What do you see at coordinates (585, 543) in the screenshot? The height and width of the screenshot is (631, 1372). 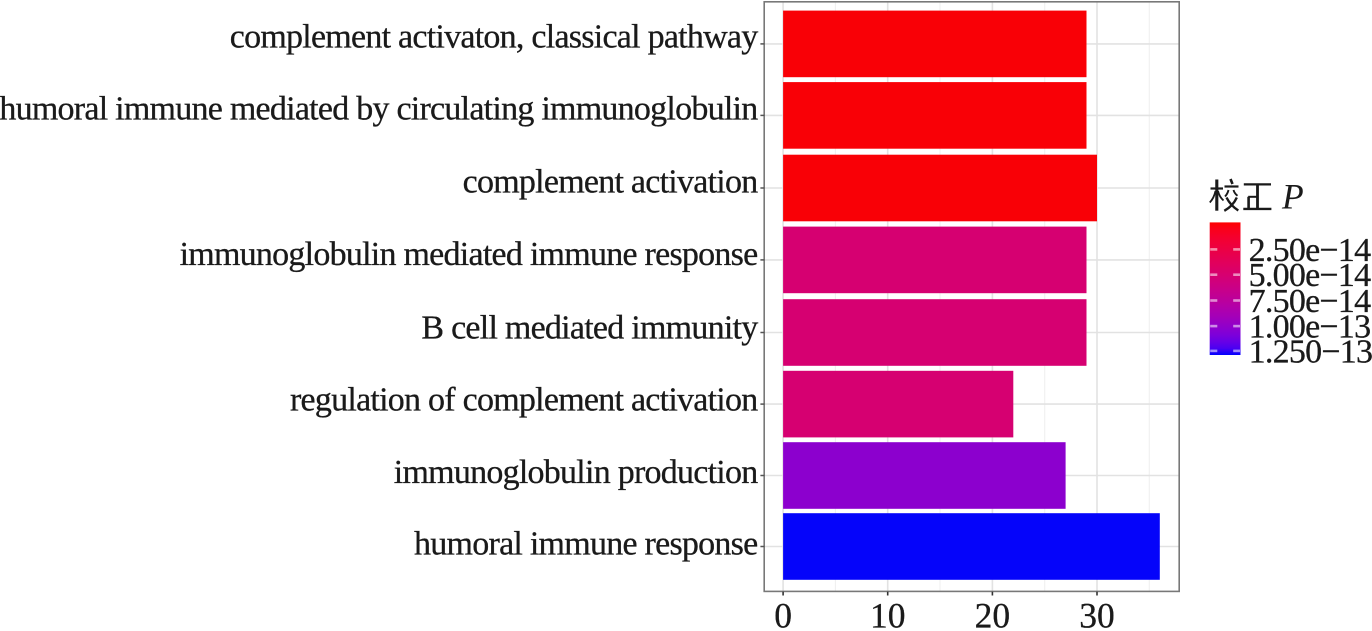 I see `svg-text: humoral immune response` at bounding box center [585, 543].